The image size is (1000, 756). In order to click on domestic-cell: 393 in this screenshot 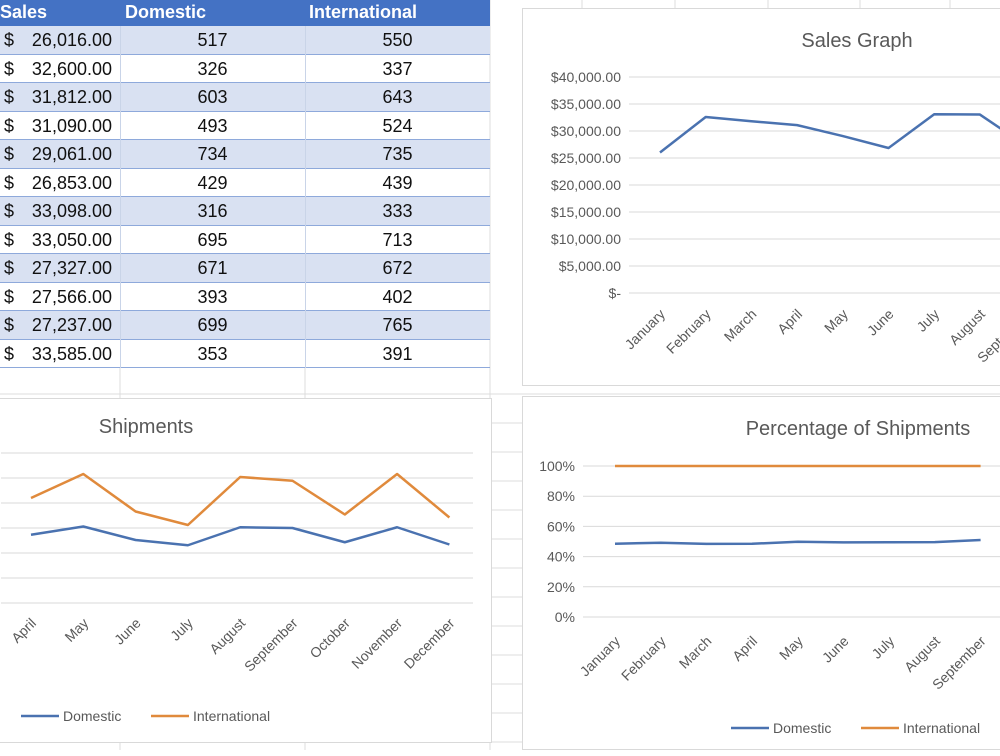, I will do `click(212, 296)`.